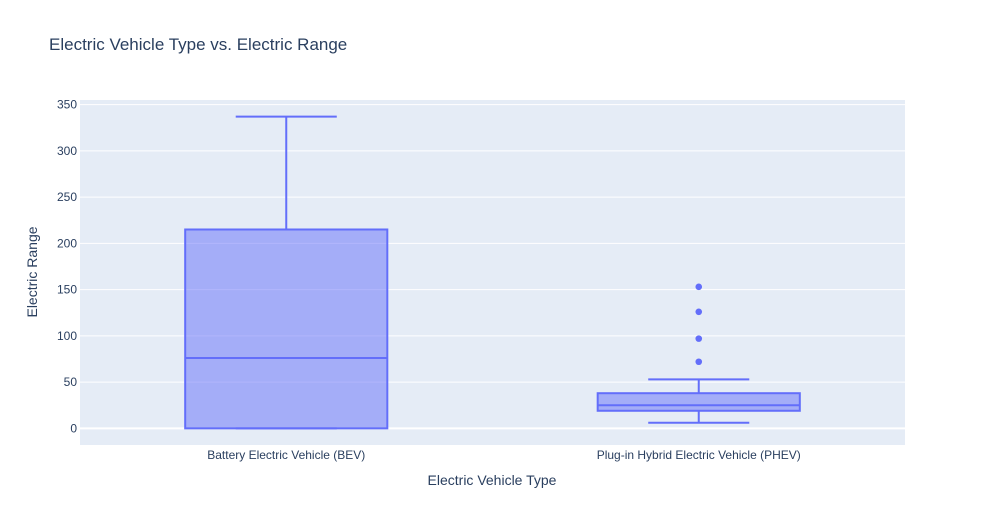 This screenshot has height=525, width=984. What do you see at coordinates (198, 44) in the screenshot?
I see `chart-title: Electric Vehicle Type vs. Electric Range` at bounding box center [198, 44].